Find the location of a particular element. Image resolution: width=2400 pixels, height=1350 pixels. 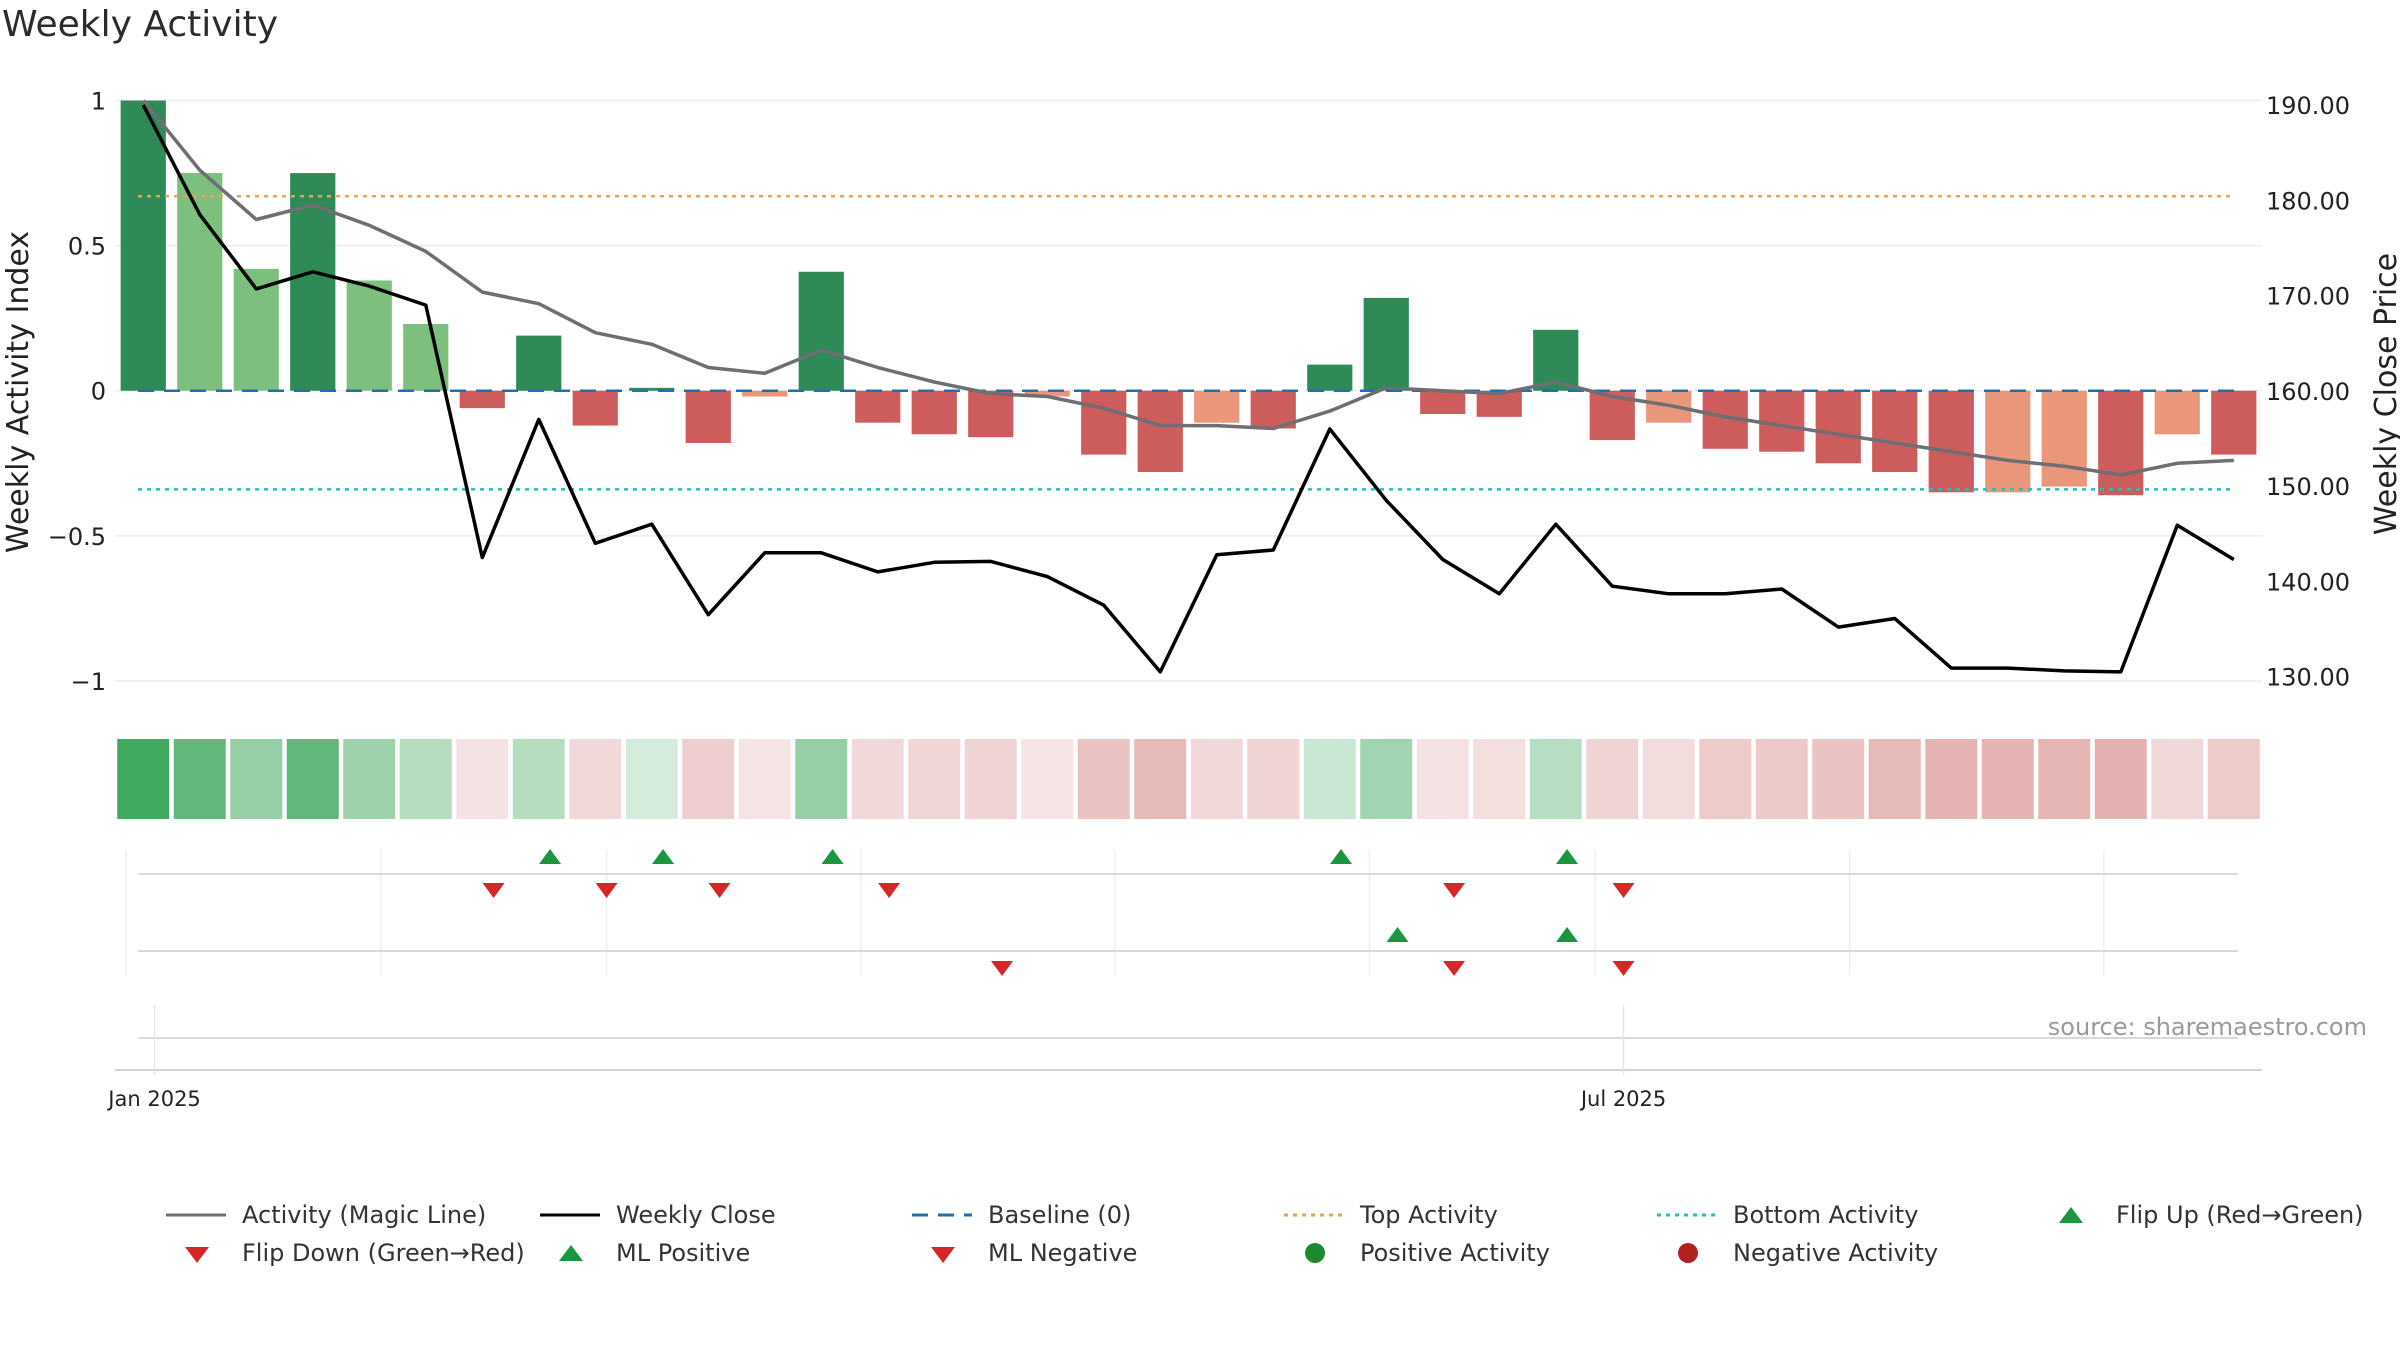

y-tick-label: 1 is located at coordinates (98, 102).